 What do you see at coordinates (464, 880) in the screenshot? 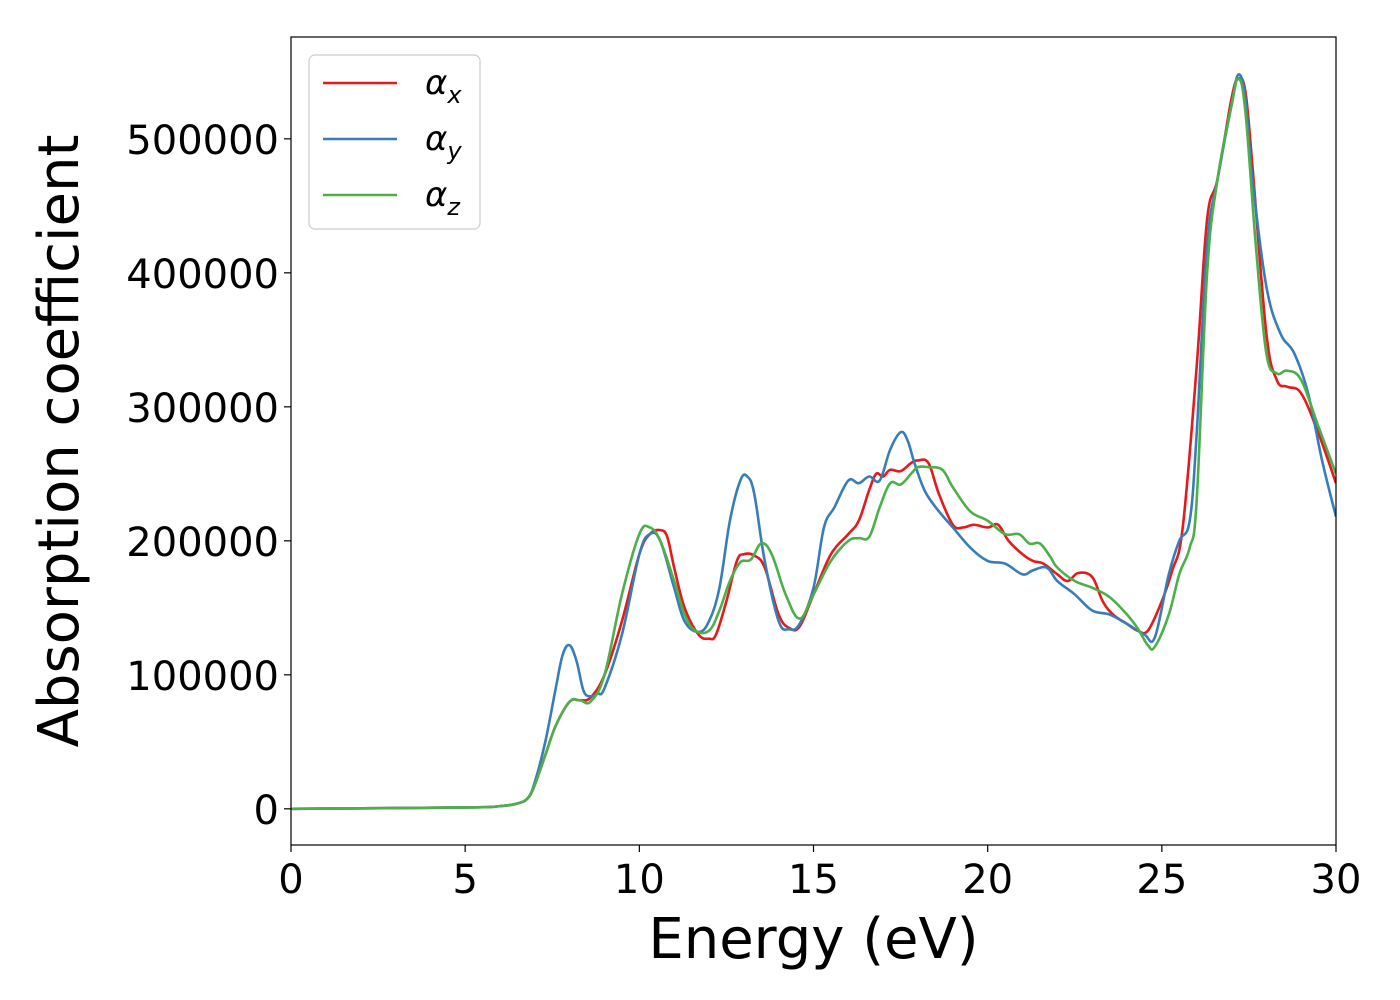
I see `x-tick-label: 5` at bounding box center [464, 880].